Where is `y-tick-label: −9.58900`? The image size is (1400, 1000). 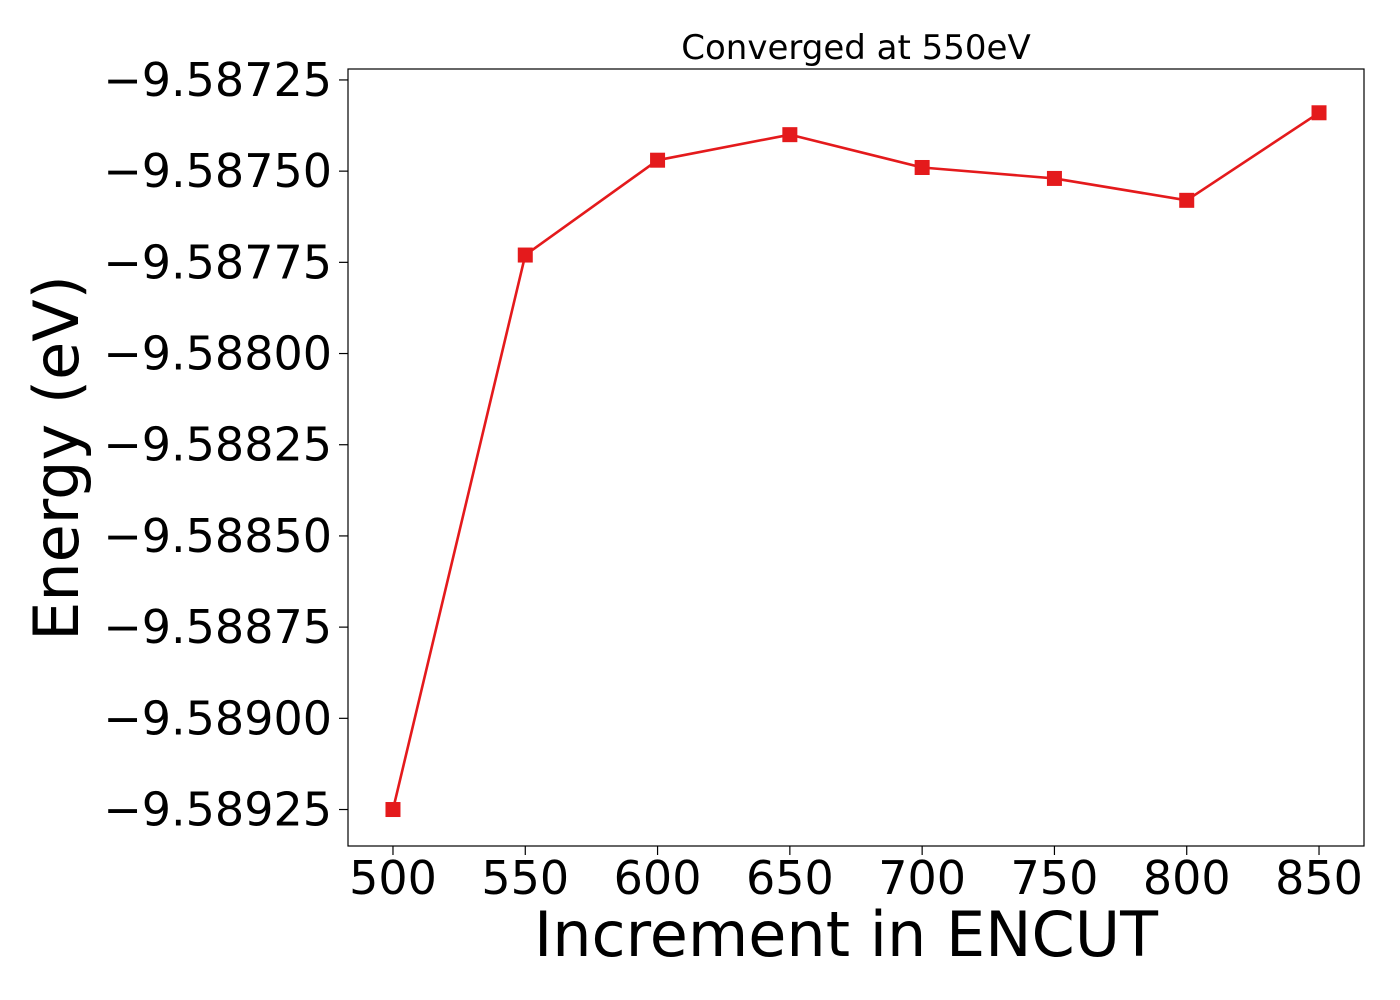 y-tick-label: −9.58900 is located at coordinates (217, 718).